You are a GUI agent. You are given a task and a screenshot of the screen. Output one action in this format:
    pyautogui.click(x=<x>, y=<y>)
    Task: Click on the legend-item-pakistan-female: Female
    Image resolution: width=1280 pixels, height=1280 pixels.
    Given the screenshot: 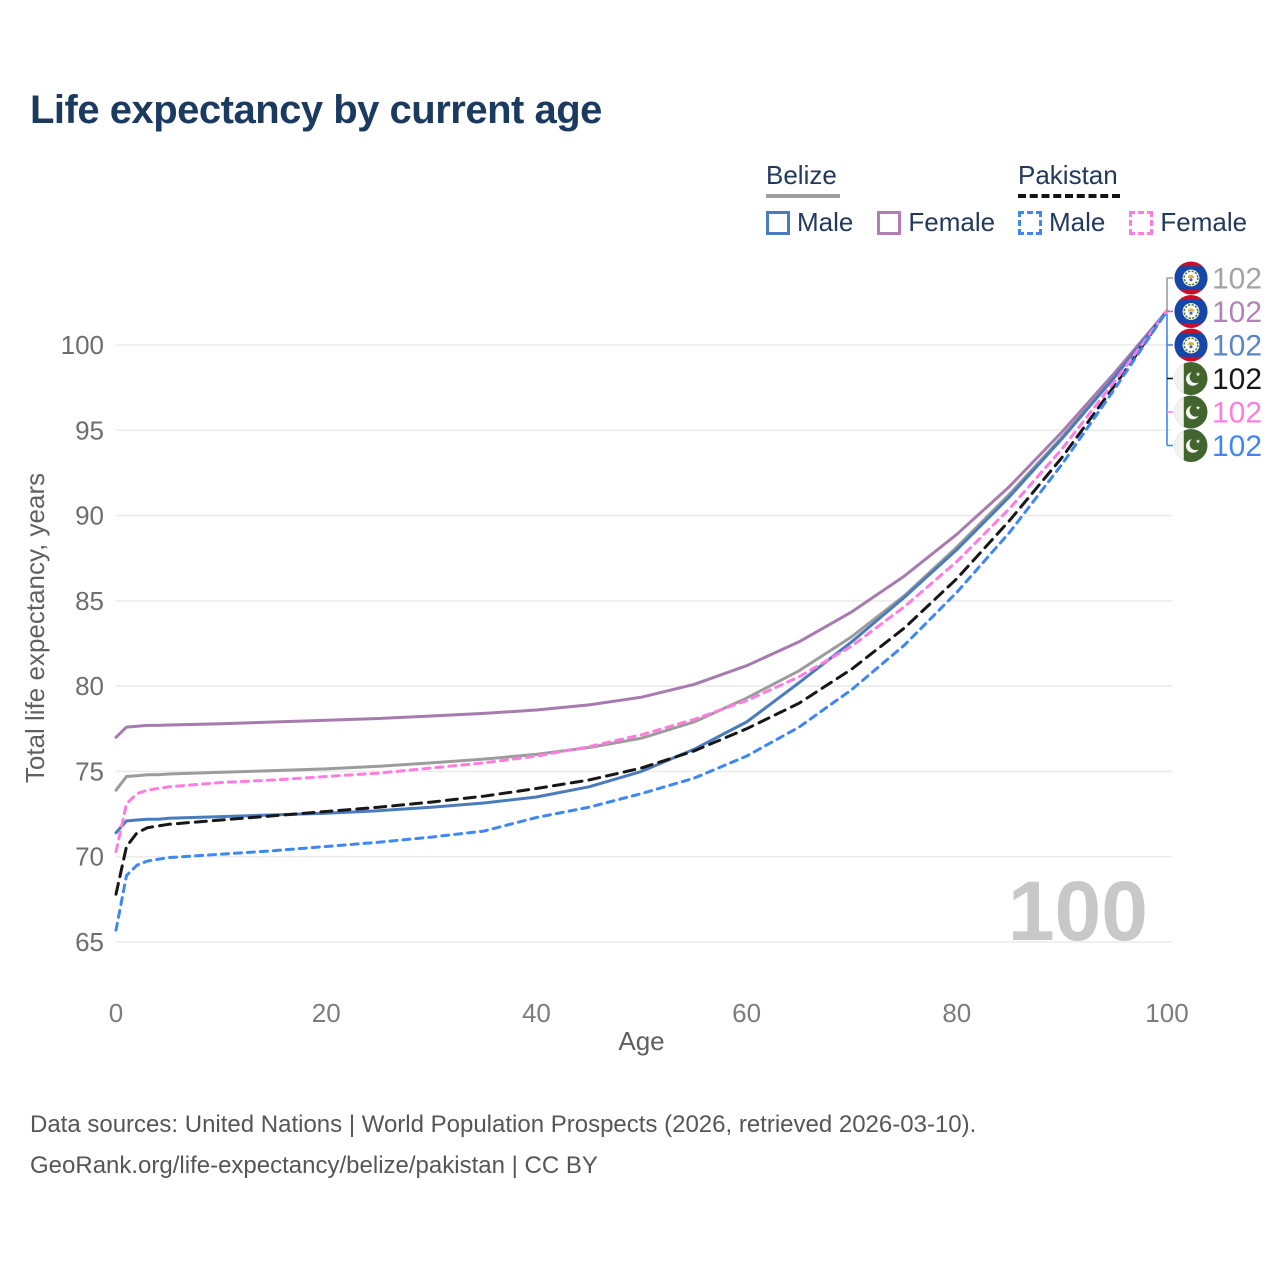 What is the action you would take?
    pyautogui.click(x=1188, y=222)
    